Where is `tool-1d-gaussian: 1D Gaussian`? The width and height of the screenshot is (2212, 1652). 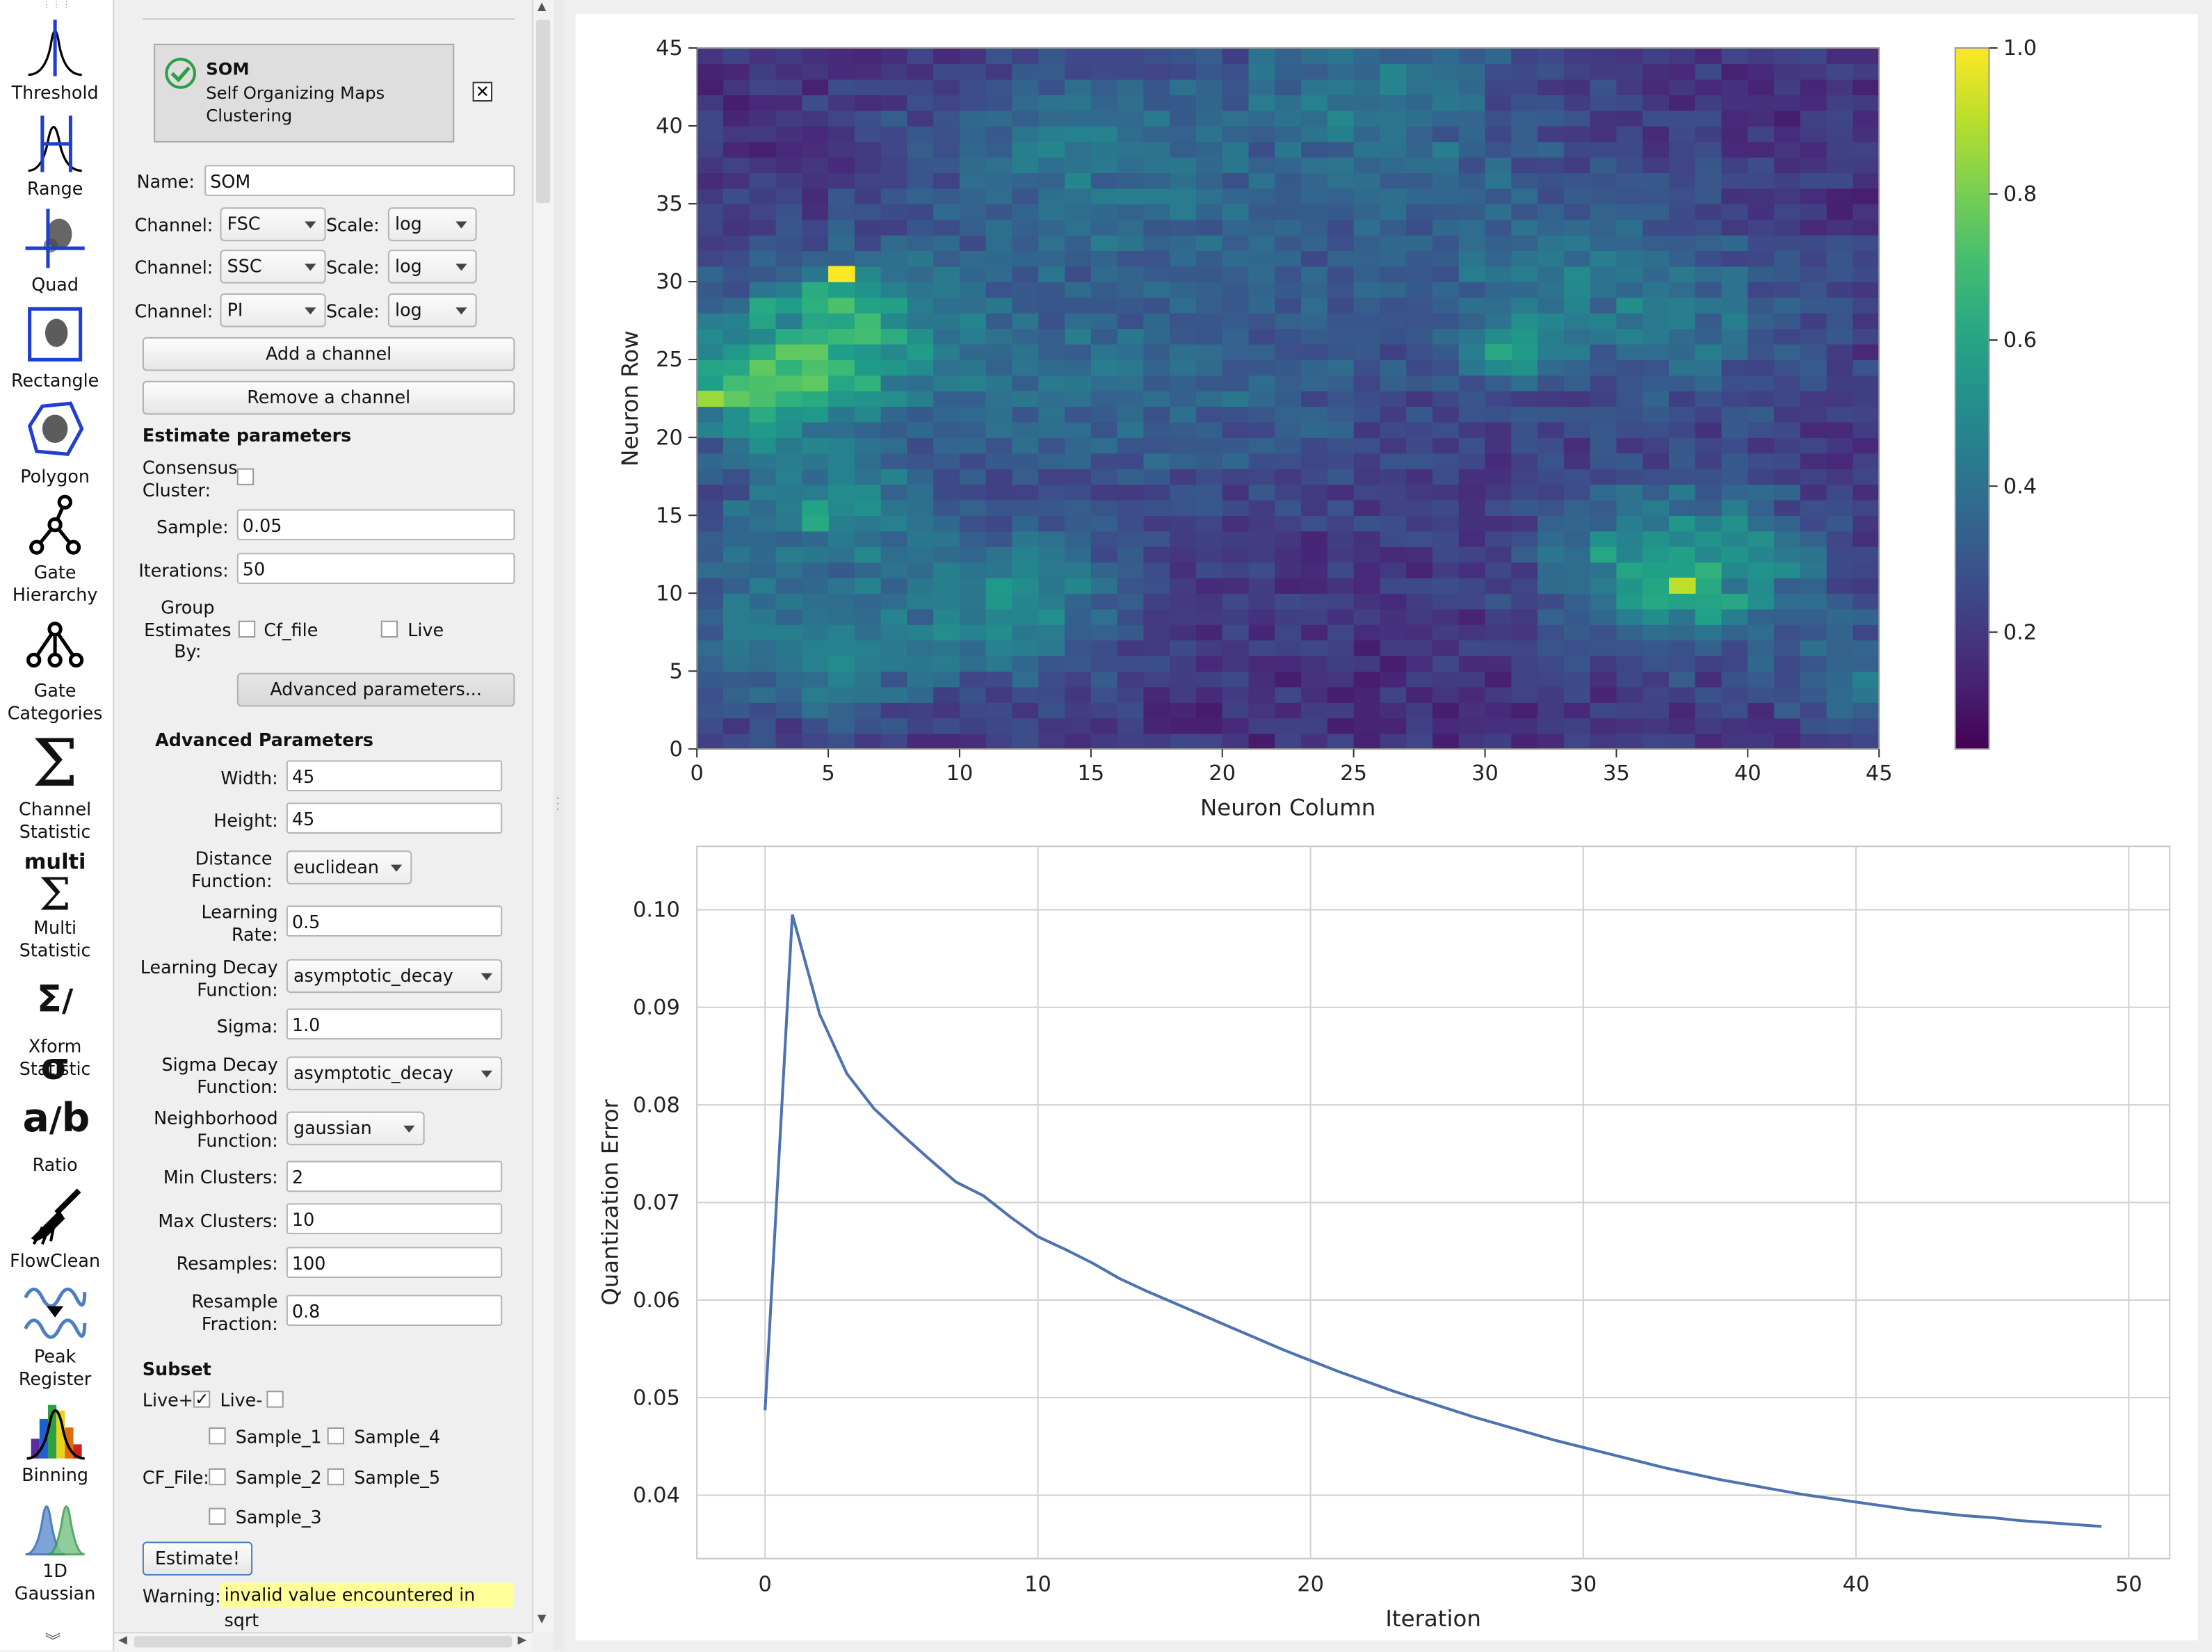 tool-1d-gaussian: 1D Gaussian is located at coordinates (55, 1547).